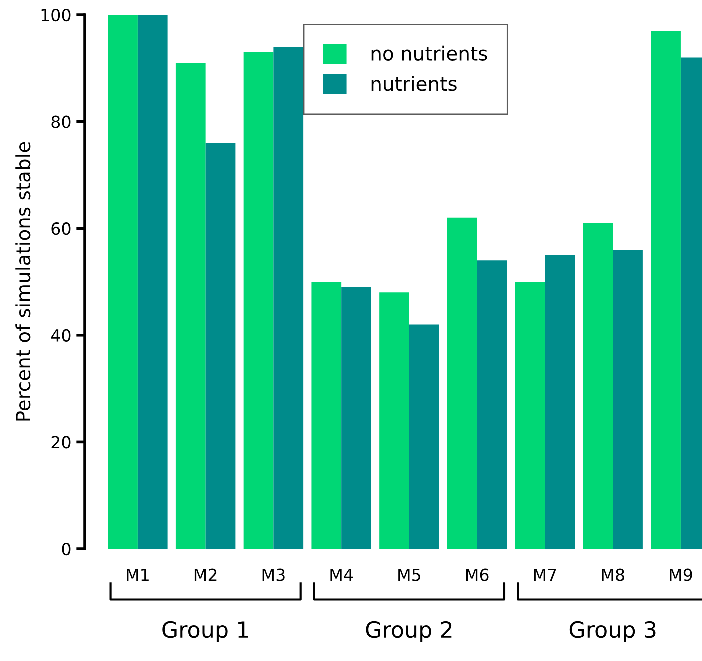 This screenshot has height=661, width=702. I want to click on x-tick-label: M8, so click(613, 575).